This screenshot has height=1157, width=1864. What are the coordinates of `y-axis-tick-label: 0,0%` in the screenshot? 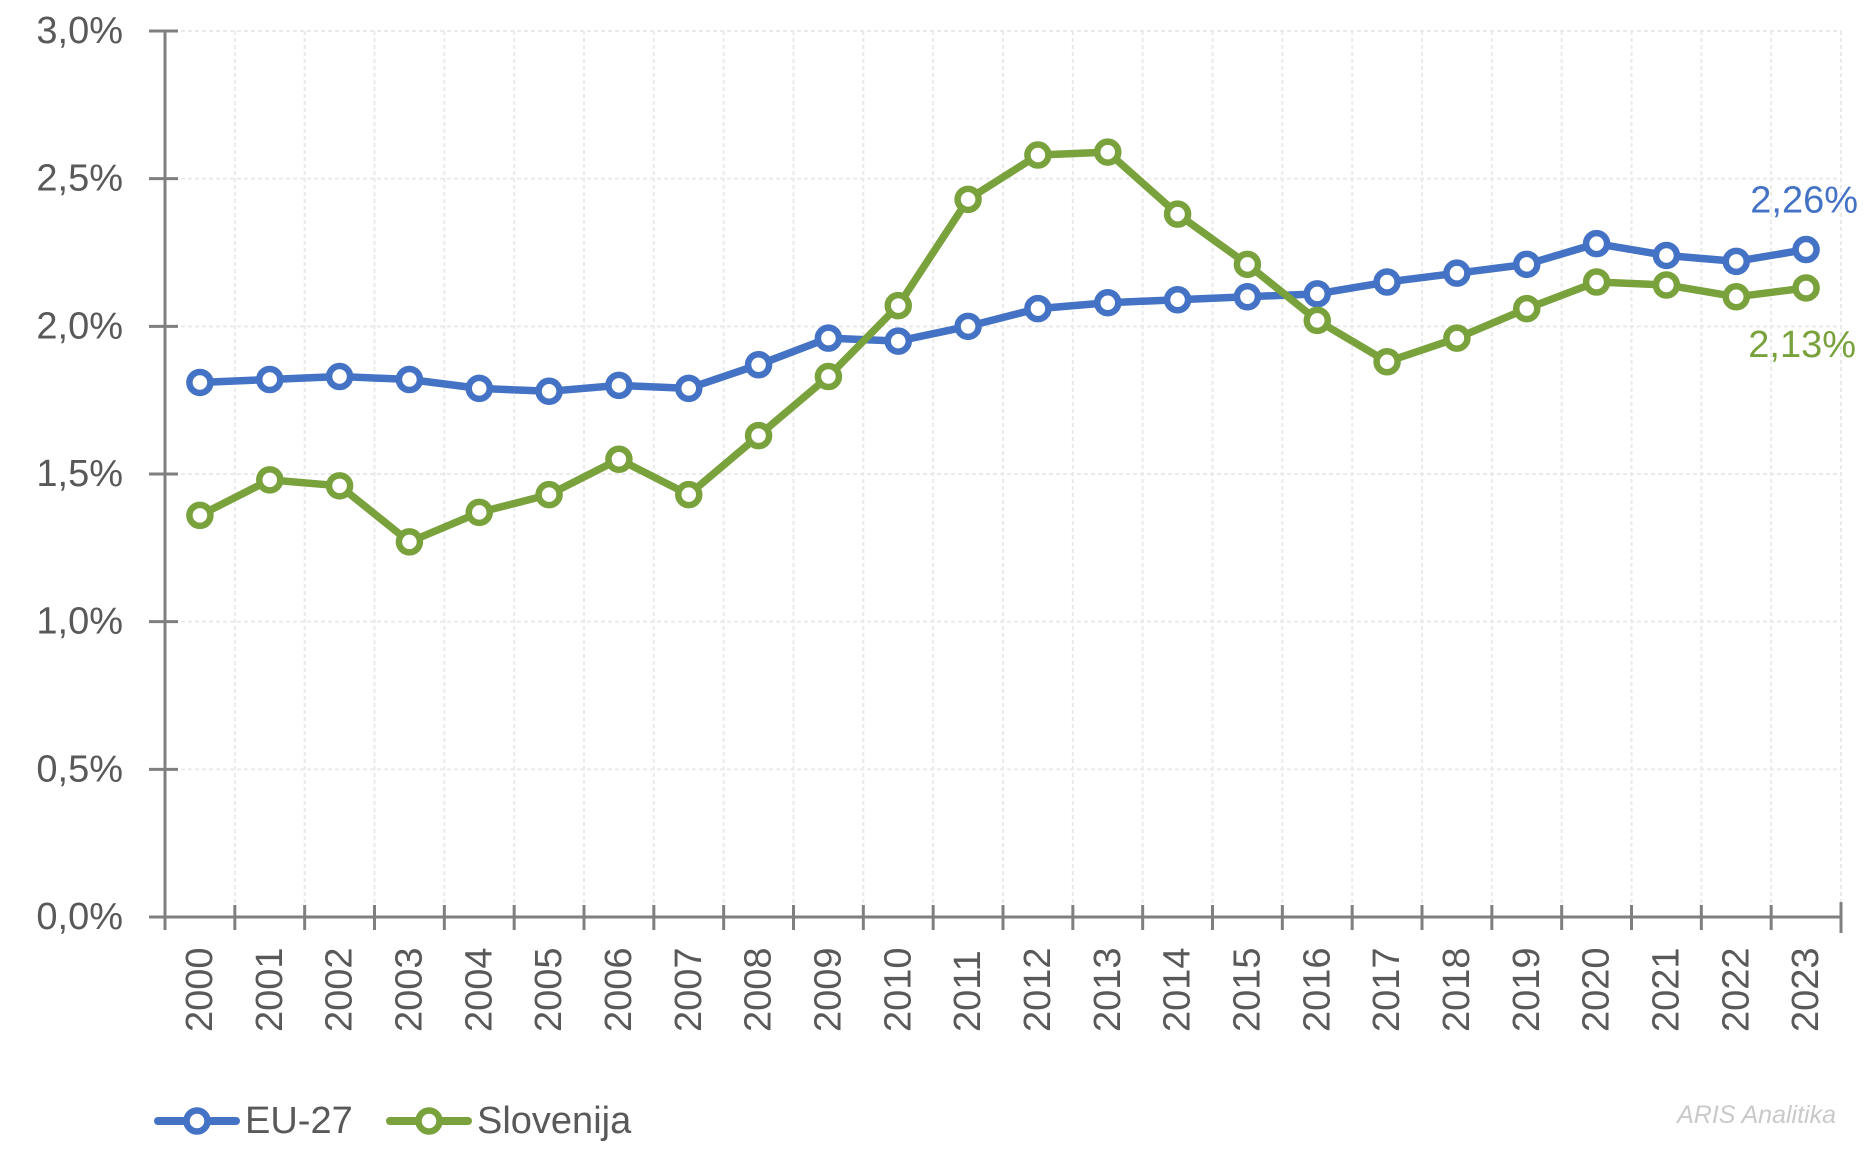 It's located at (79, 917).